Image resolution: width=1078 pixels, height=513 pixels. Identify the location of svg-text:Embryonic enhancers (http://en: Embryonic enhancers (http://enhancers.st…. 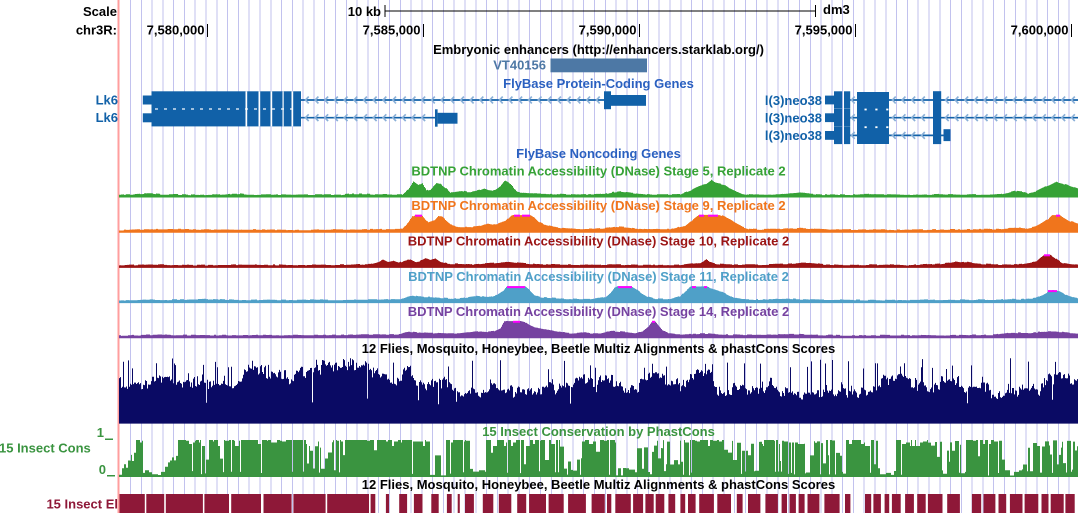
(598, 49).